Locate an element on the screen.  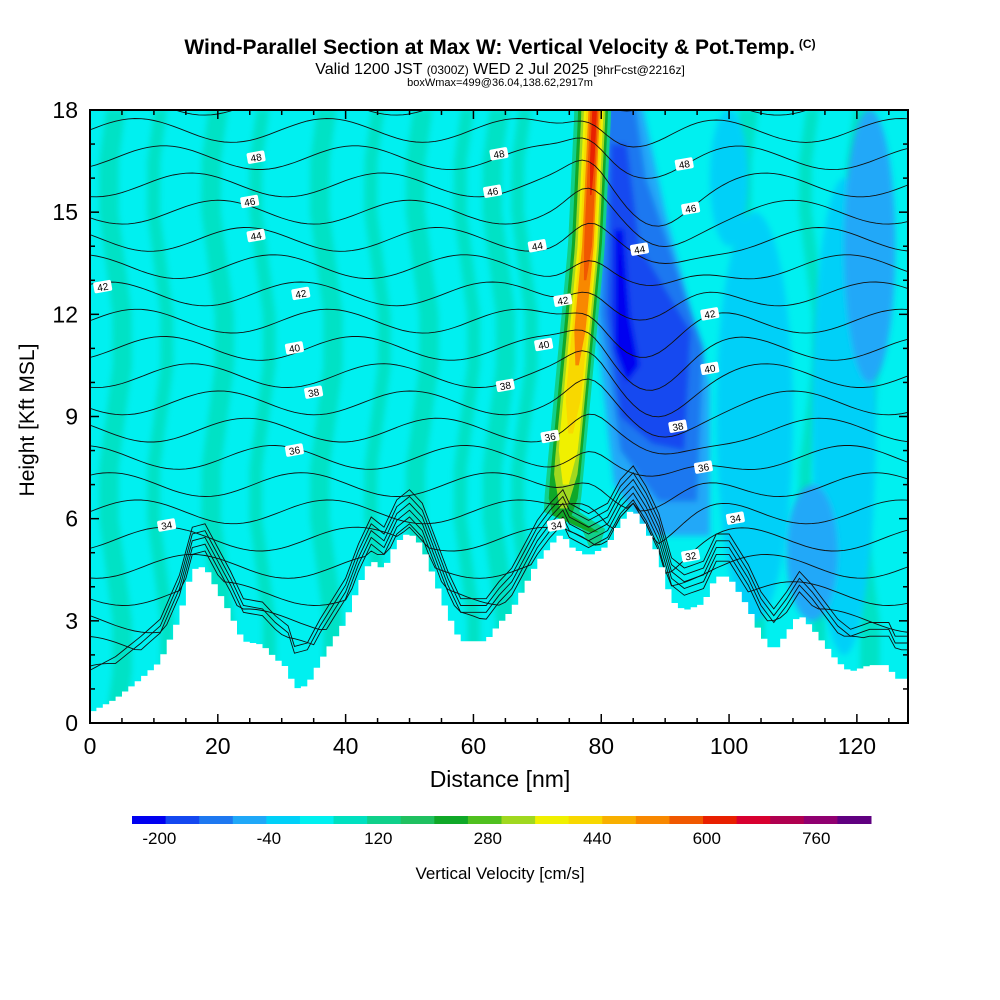
updraft-plume is located at coordinates (577, 328).